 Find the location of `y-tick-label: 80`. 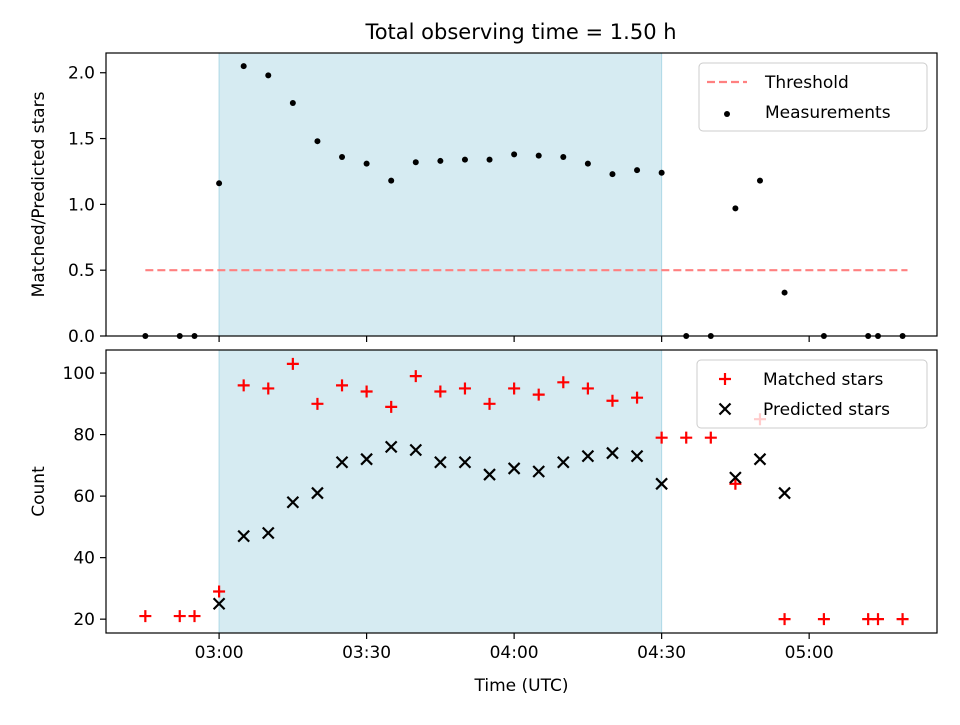

y-tick-label: 80 is located at coordinates (84, 436).